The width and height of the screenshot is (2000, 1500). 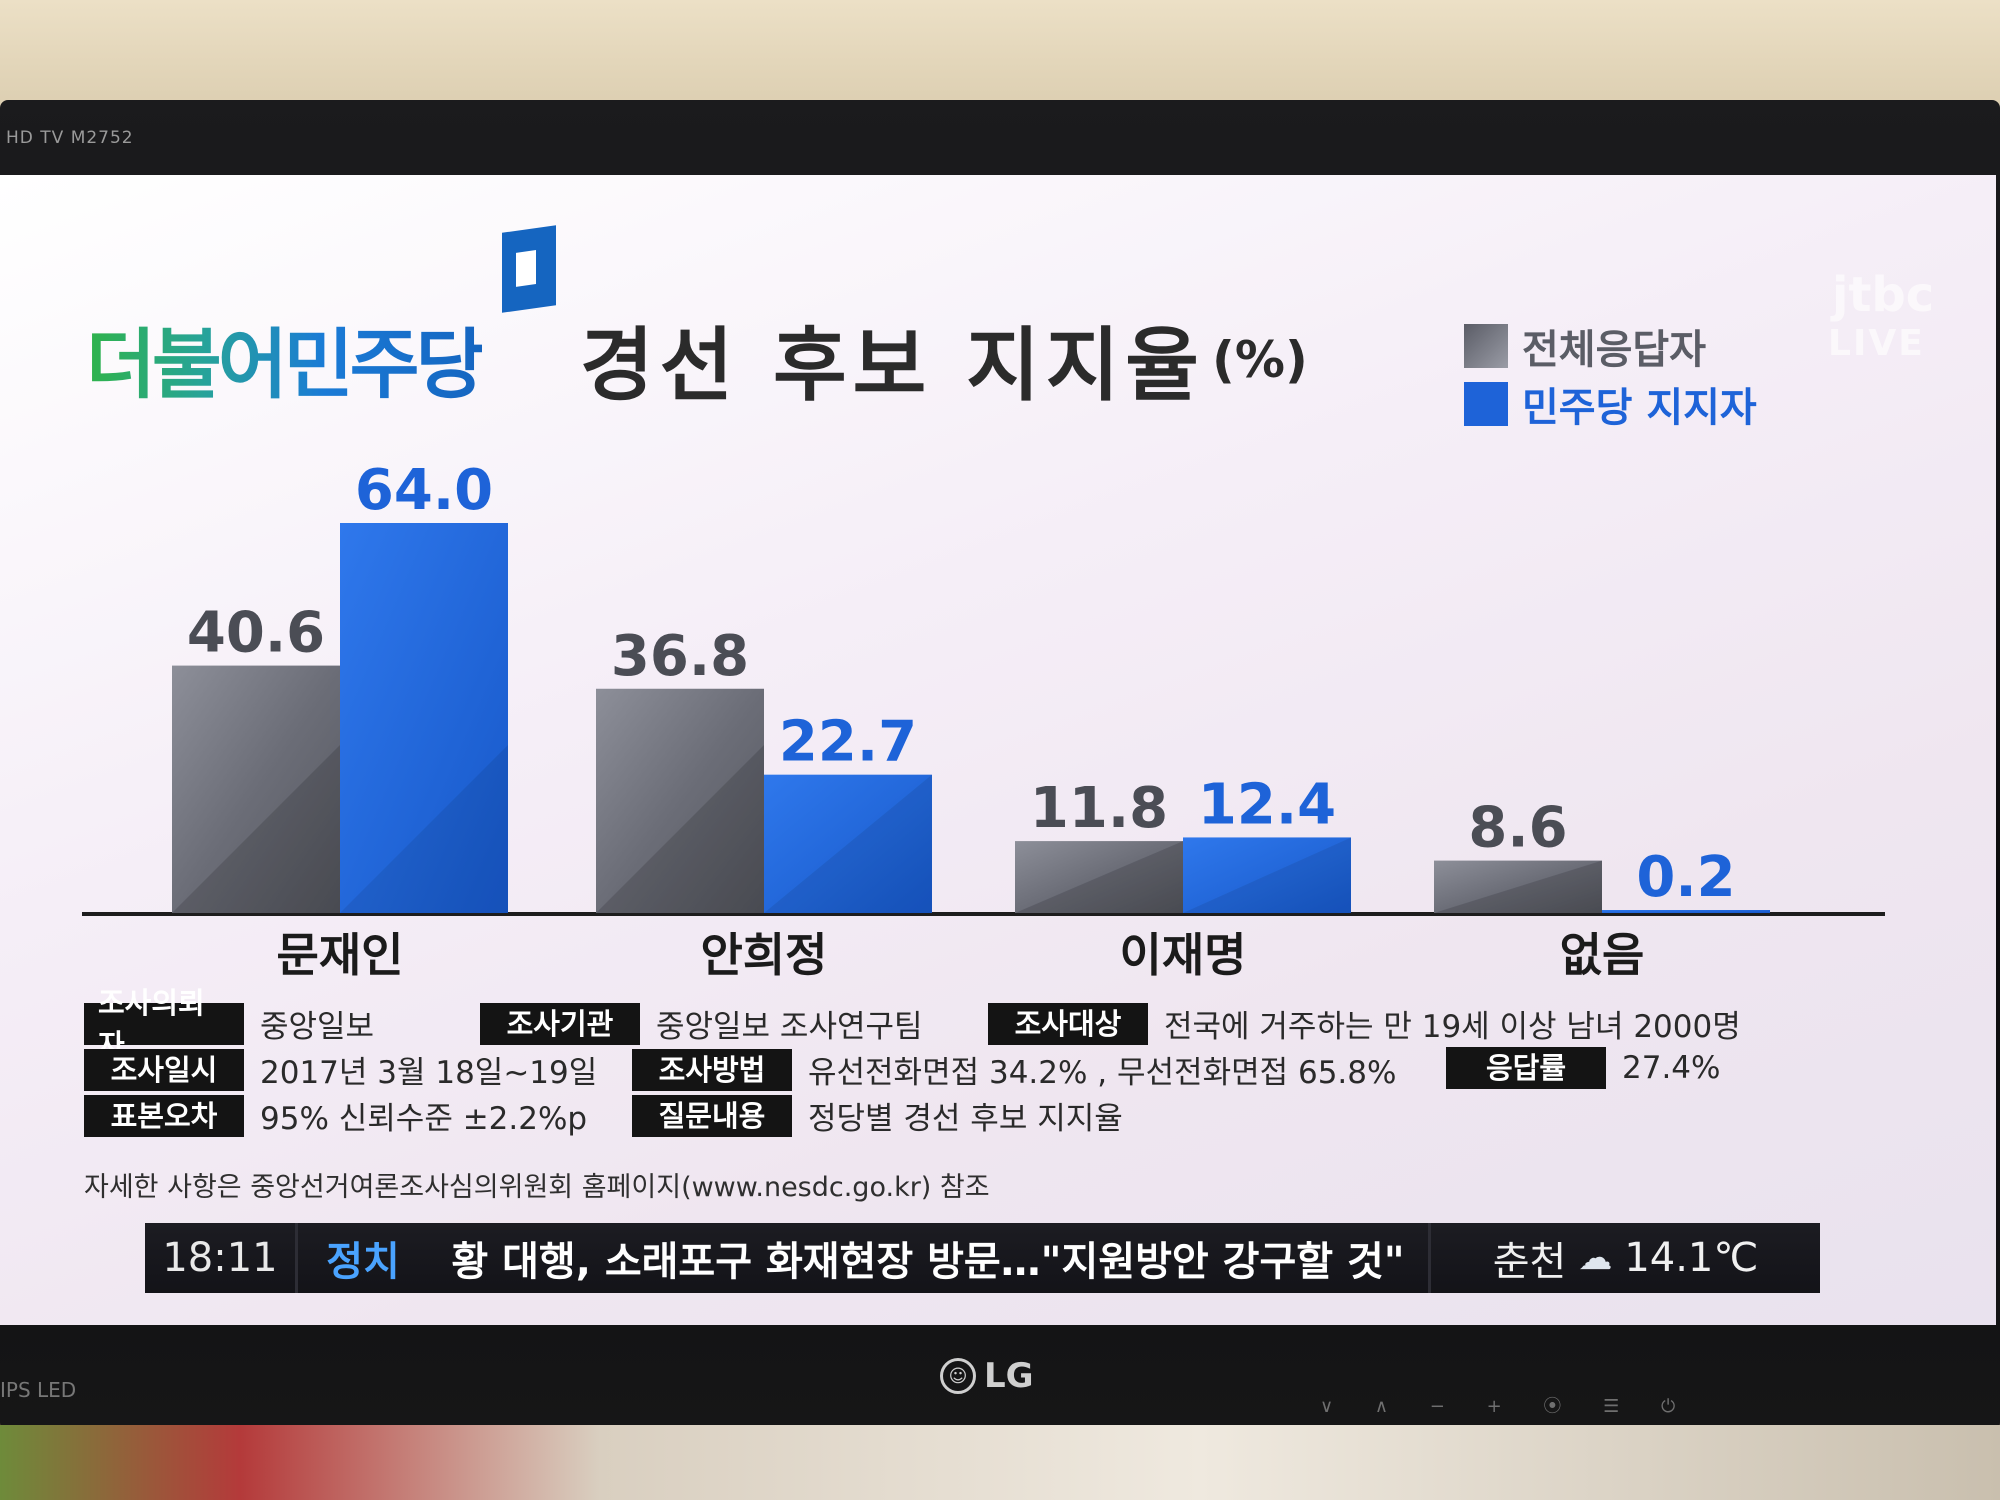 What do you see at coordinates (363, 1262) in the screenshot?
I see `ticker-category: 정치` at bounding box center [363, 1262].